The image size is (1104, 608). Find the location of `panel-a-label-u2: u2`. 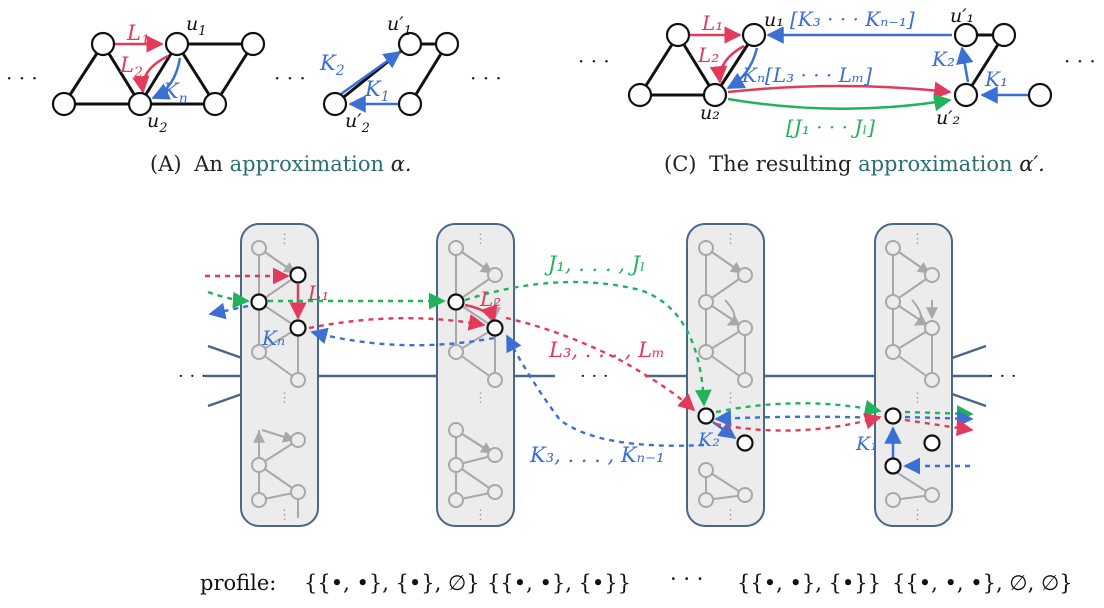

panel-a-label-u2: u2 is located at coordinates (157, 123).